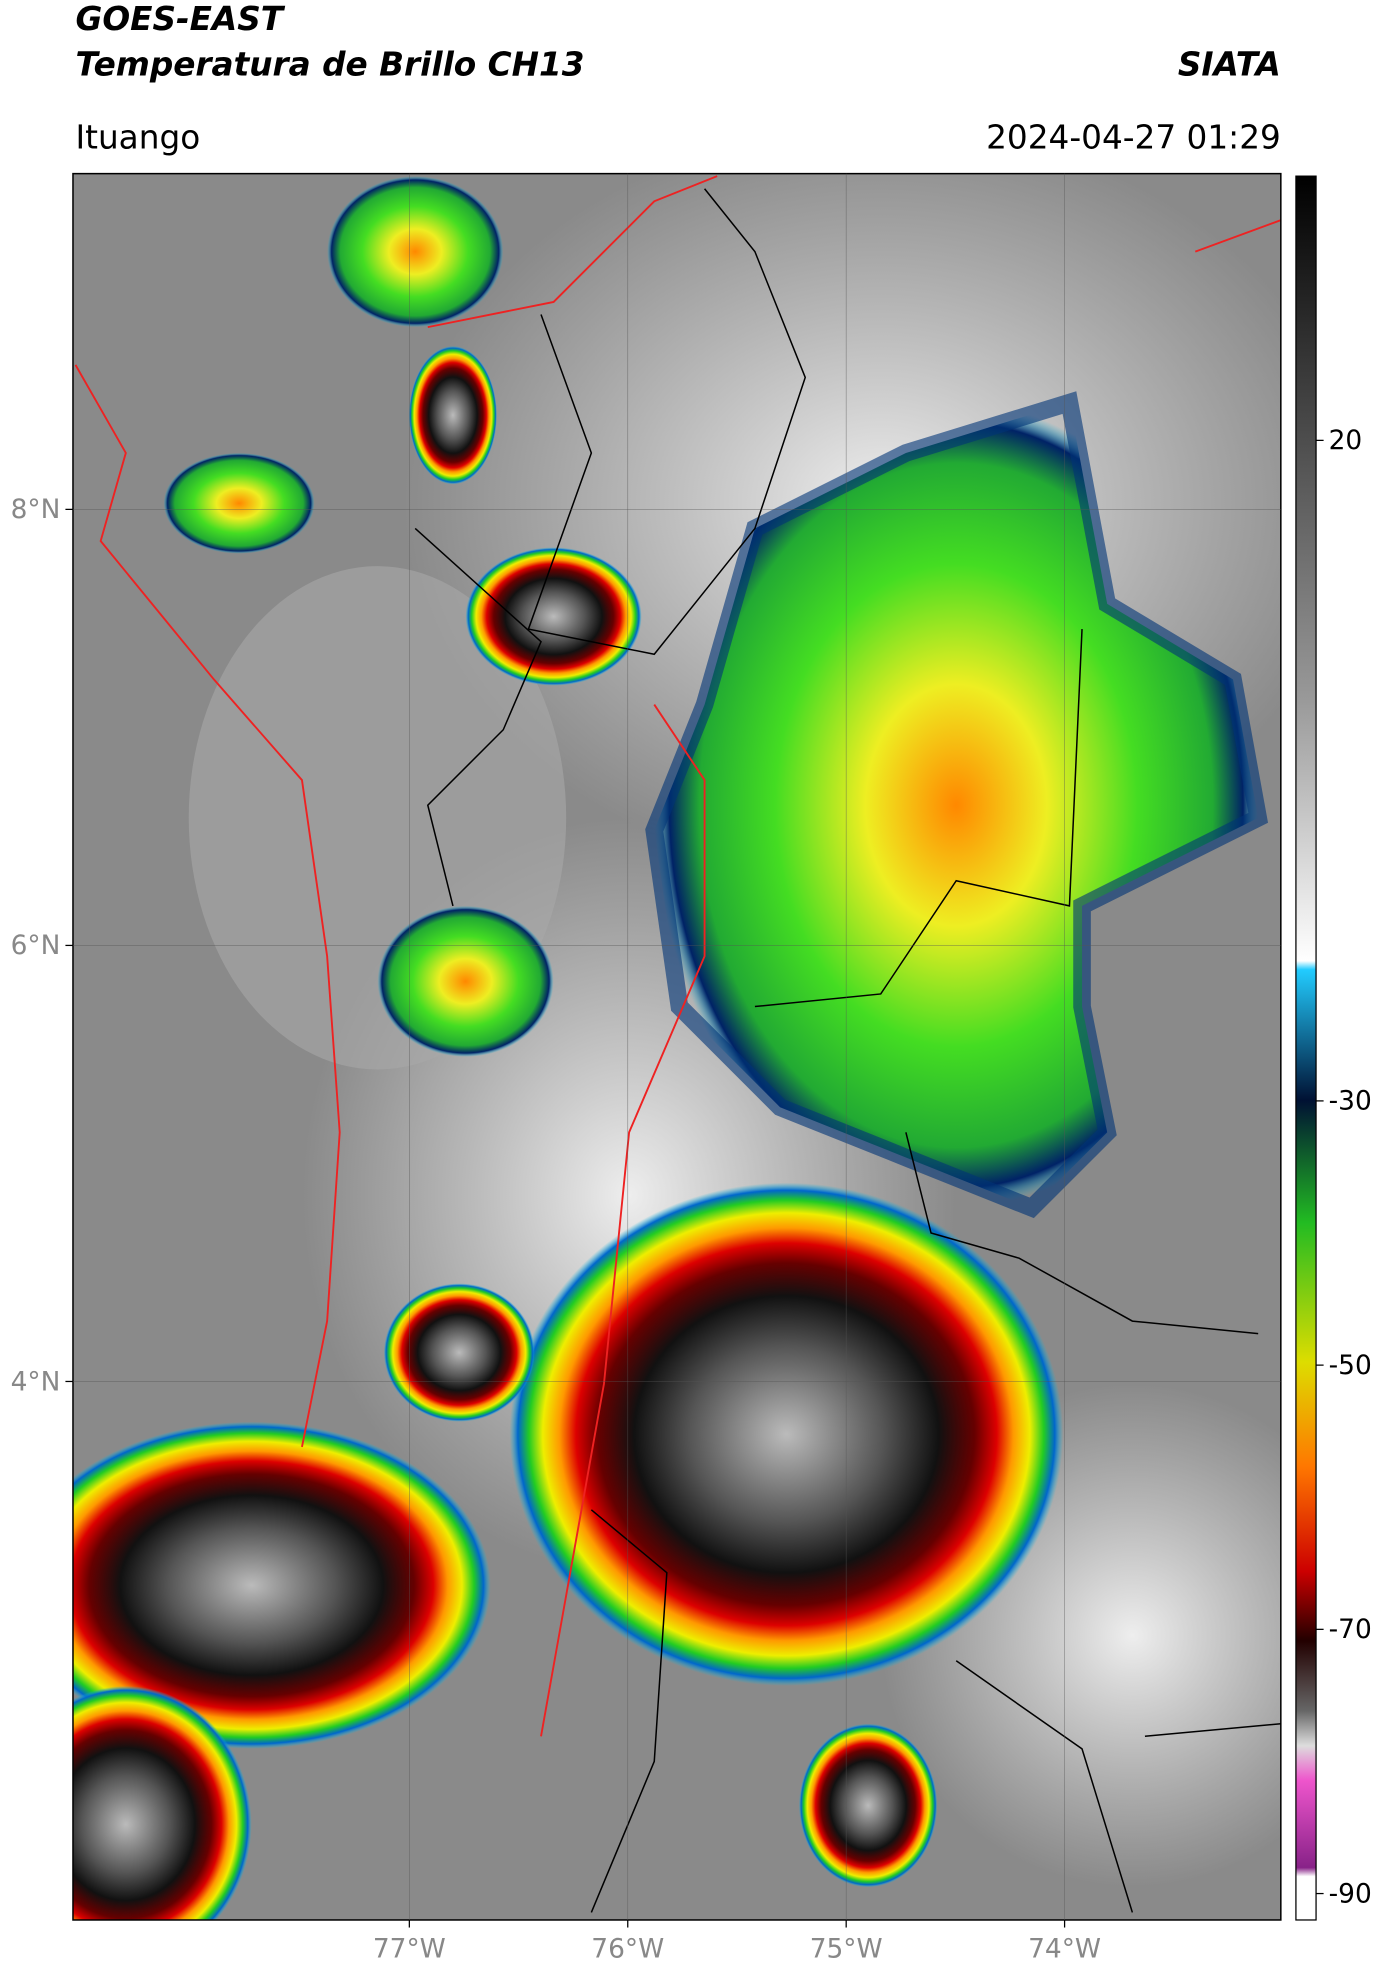  Describe the element at coordinates (329, 64) in the screenshot. I see `subtitle: Temperatura de Brillo CH13` at that location.